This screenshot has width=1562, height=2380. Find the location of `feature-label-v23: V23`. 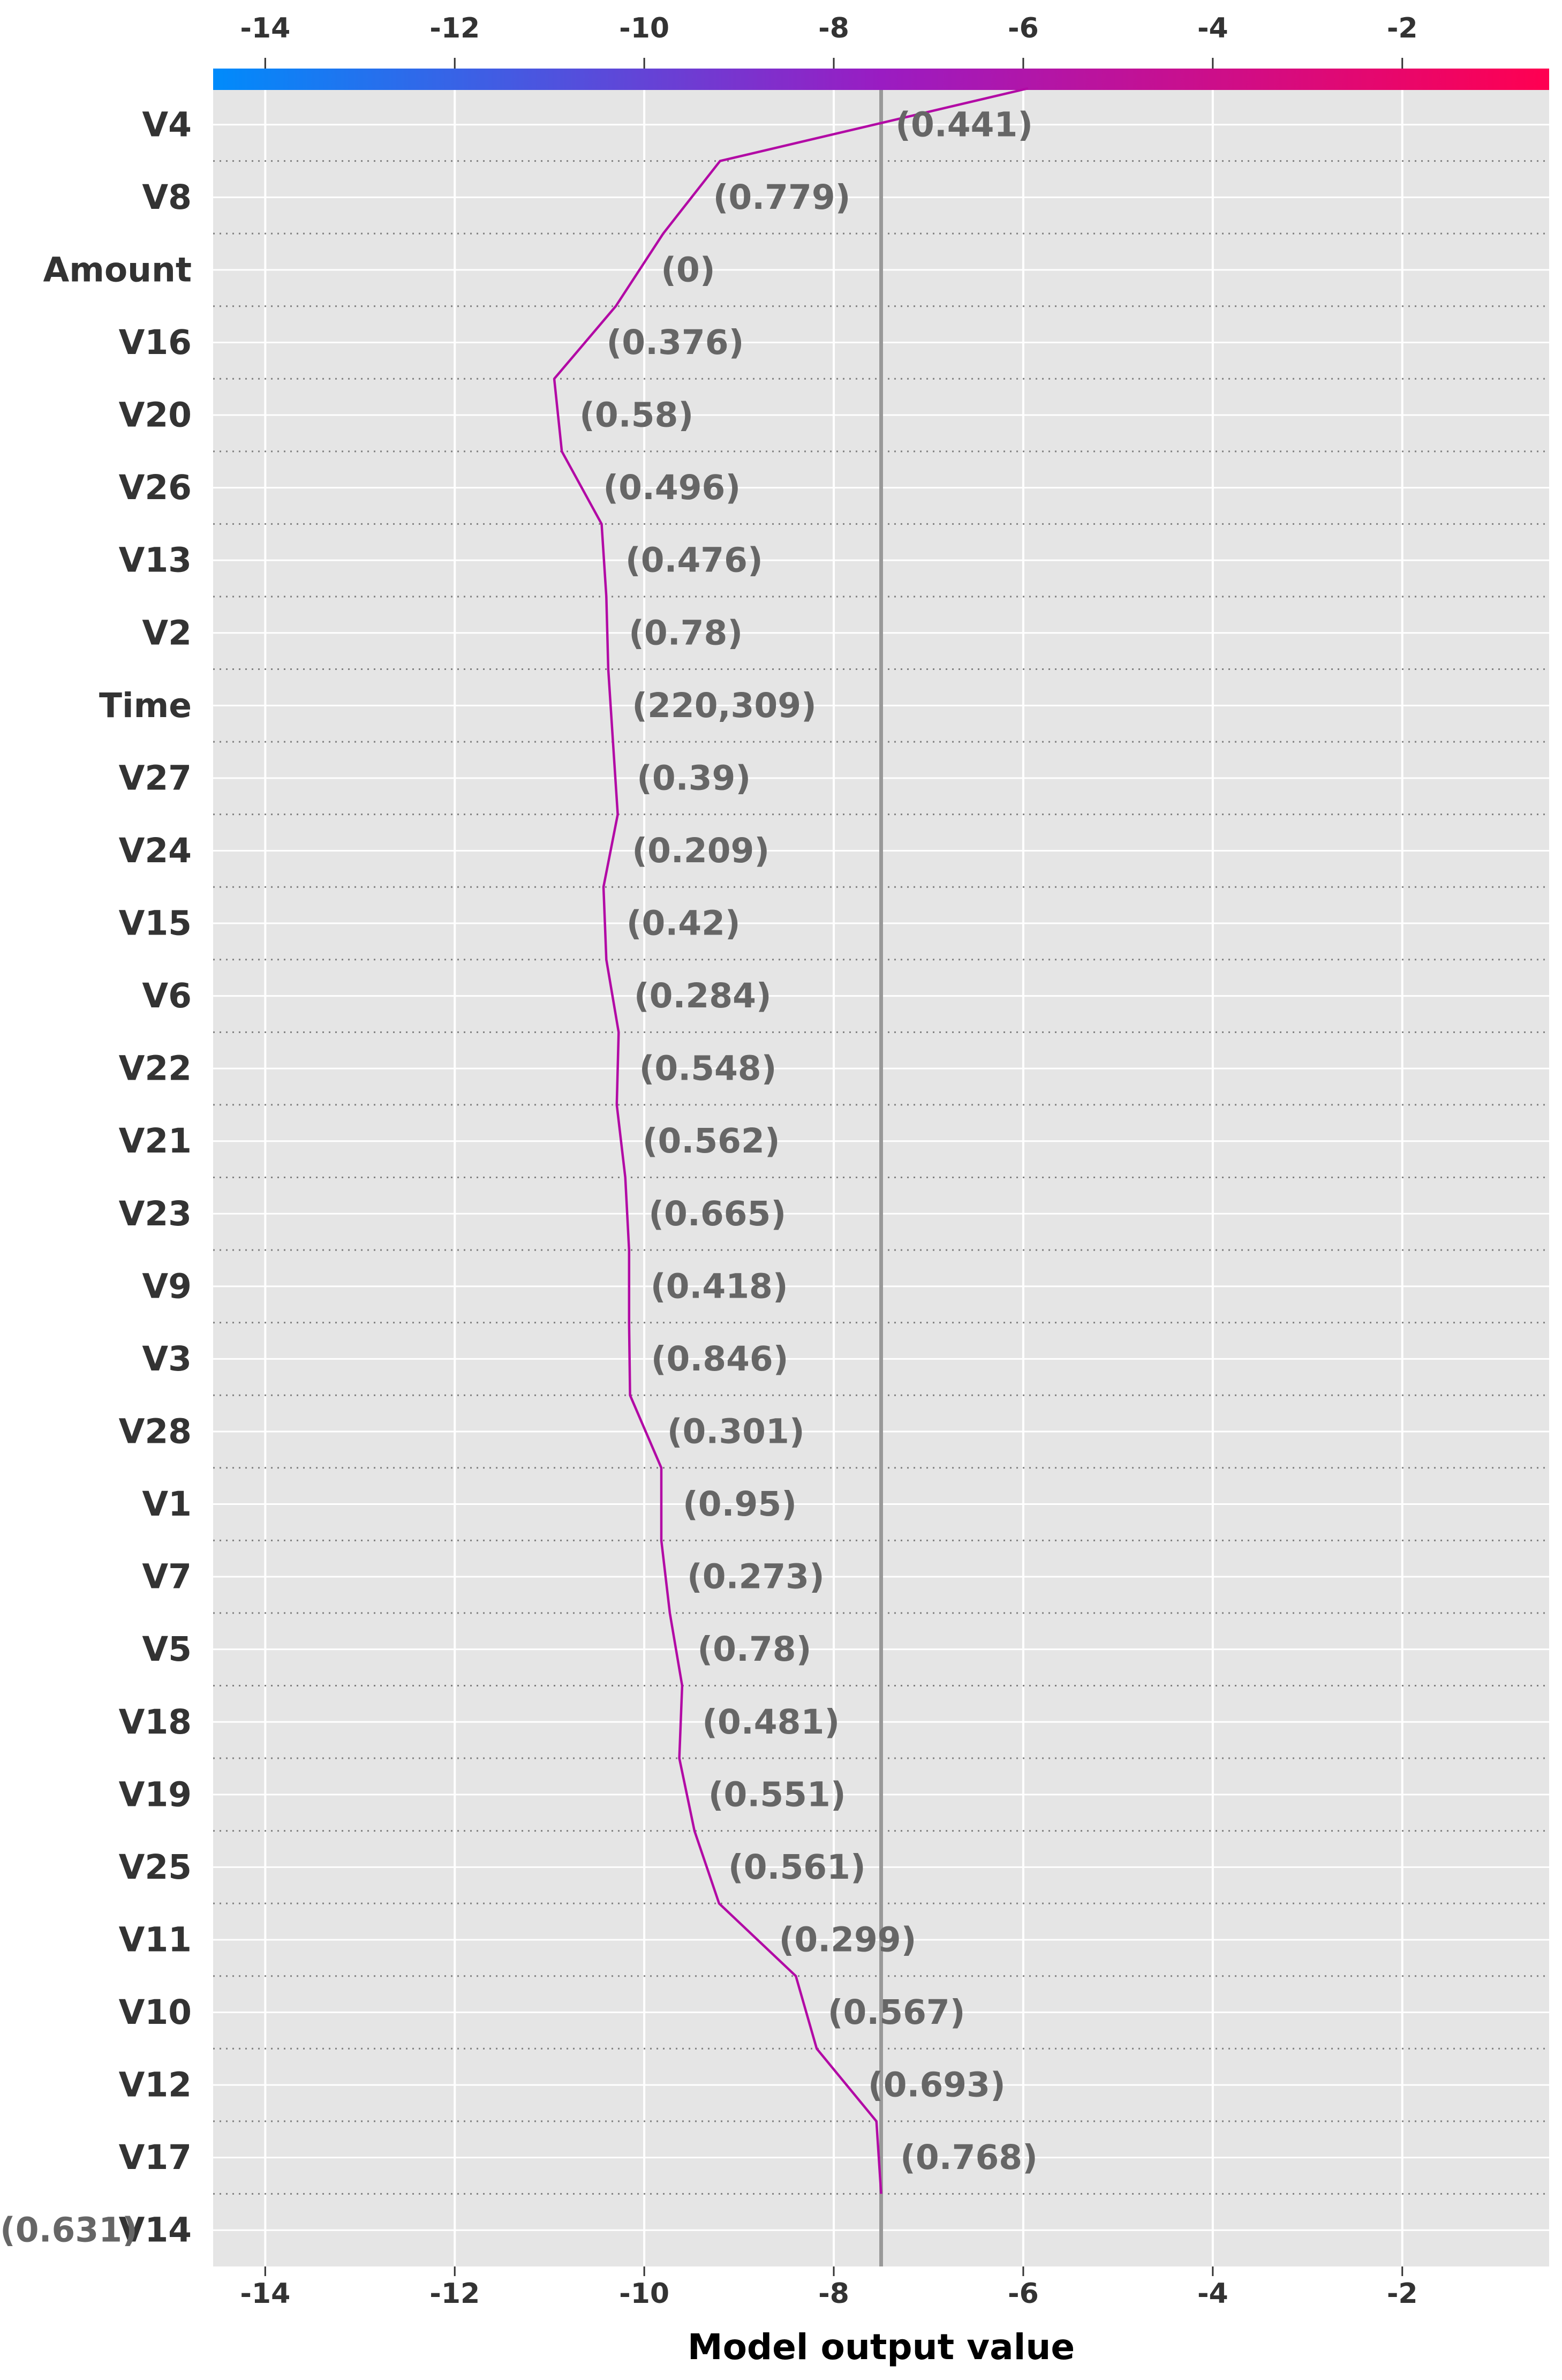

feature-label-v23: V23 is located at coordinates (155, 1213).